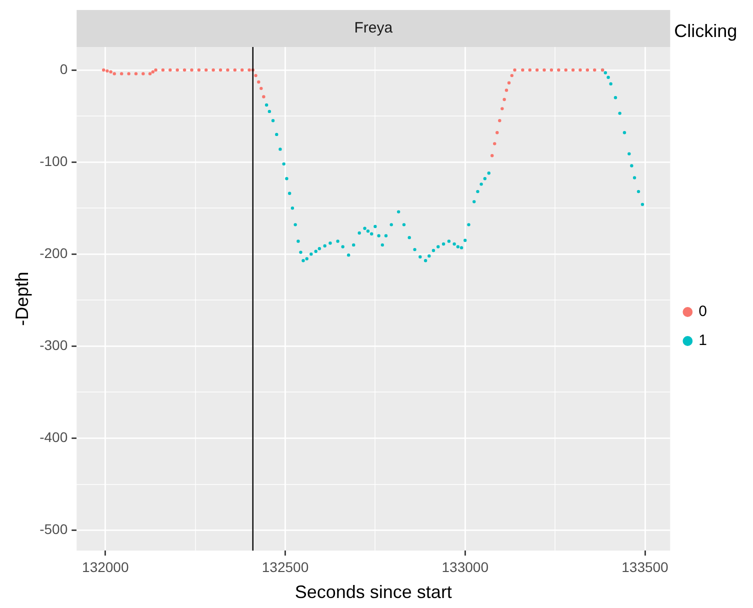 This screenshot has width=753, height=608. I want to click on x-tick-label: 132500, so click(285, 566).